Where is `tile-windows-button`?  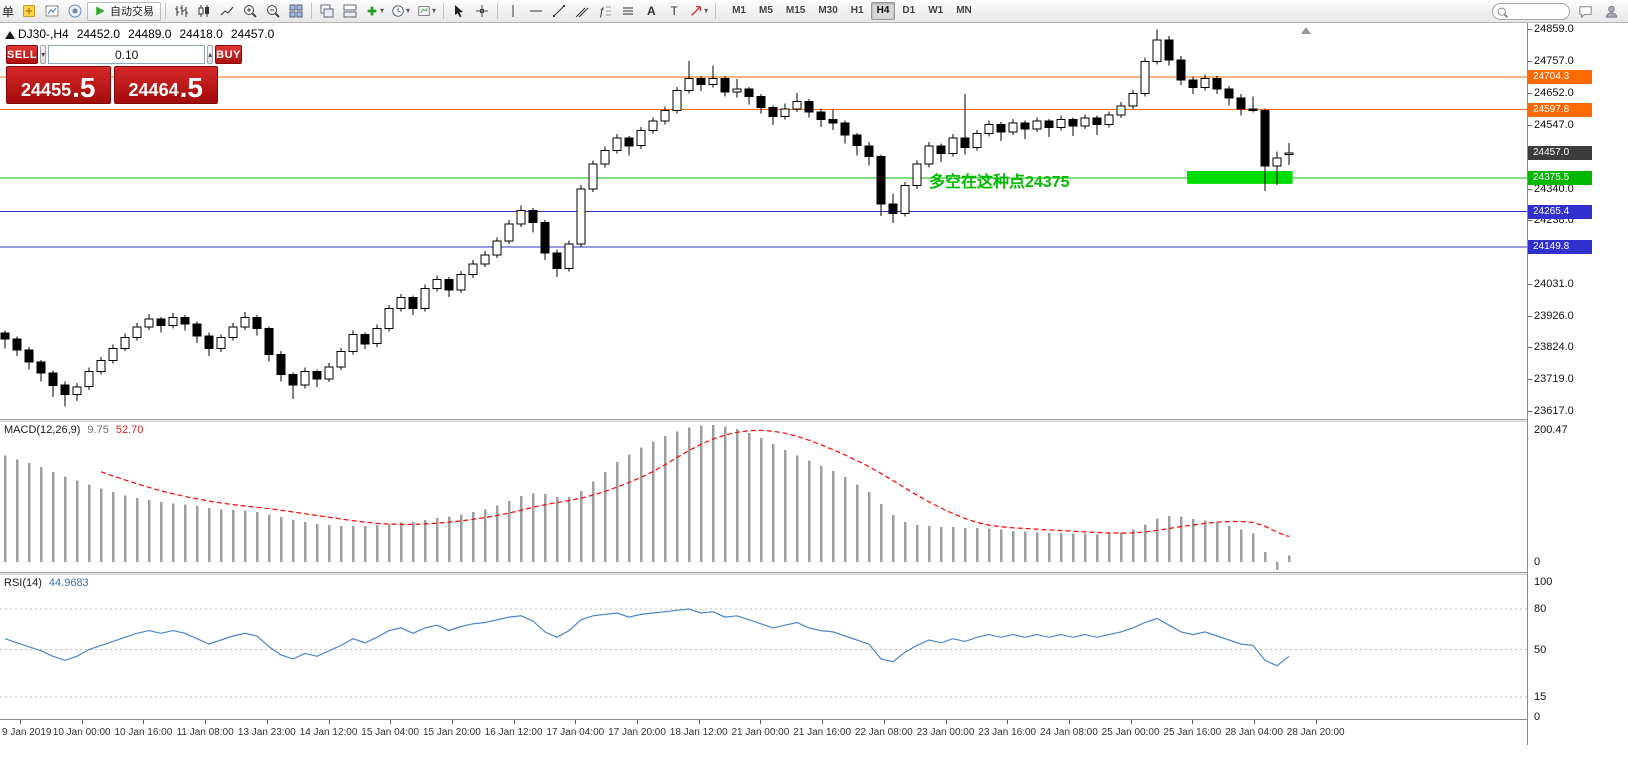
tile-windows-button is located at coordinates (296, 11).